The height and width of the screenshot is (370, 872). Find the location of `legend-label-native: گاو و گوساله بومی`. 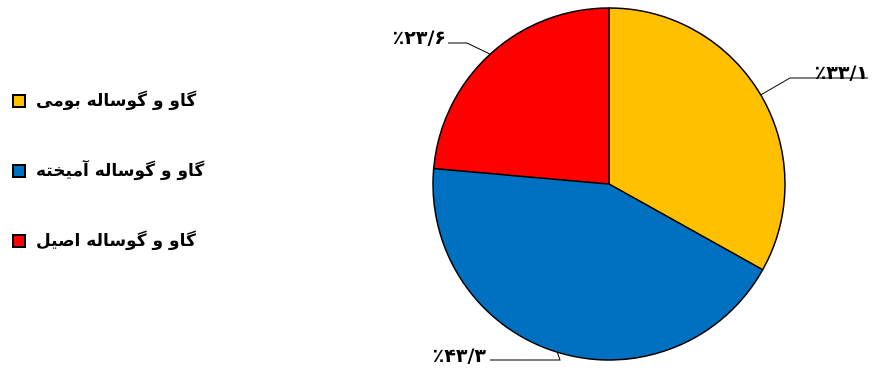

legend-label-native: گاو و گوساله بومی is located at coordinates (116, 101).